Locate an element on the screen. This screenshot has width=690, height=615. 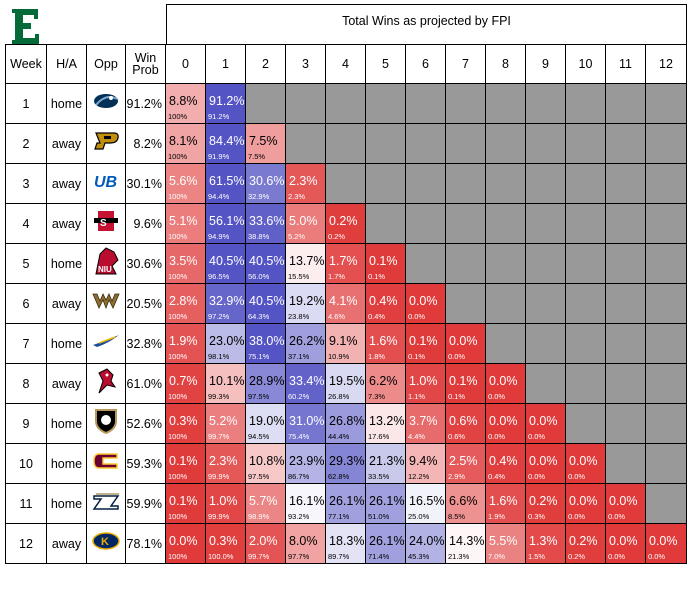
cumulative-value: 1.7% is located at coordinates (337, 276).